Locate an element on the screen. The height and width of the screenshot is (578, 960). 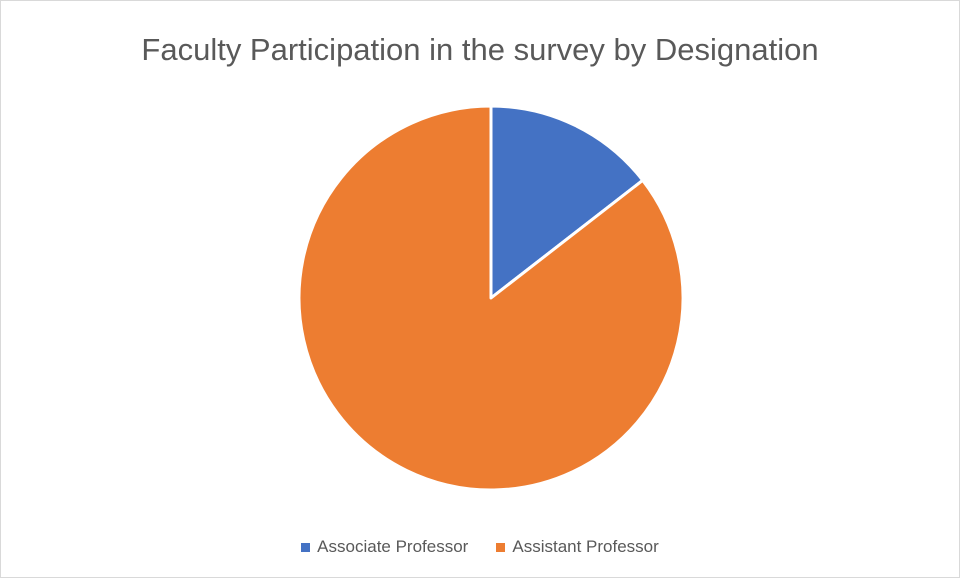
legend-swatch-assistant-professor is located at coordinates (501, 547).